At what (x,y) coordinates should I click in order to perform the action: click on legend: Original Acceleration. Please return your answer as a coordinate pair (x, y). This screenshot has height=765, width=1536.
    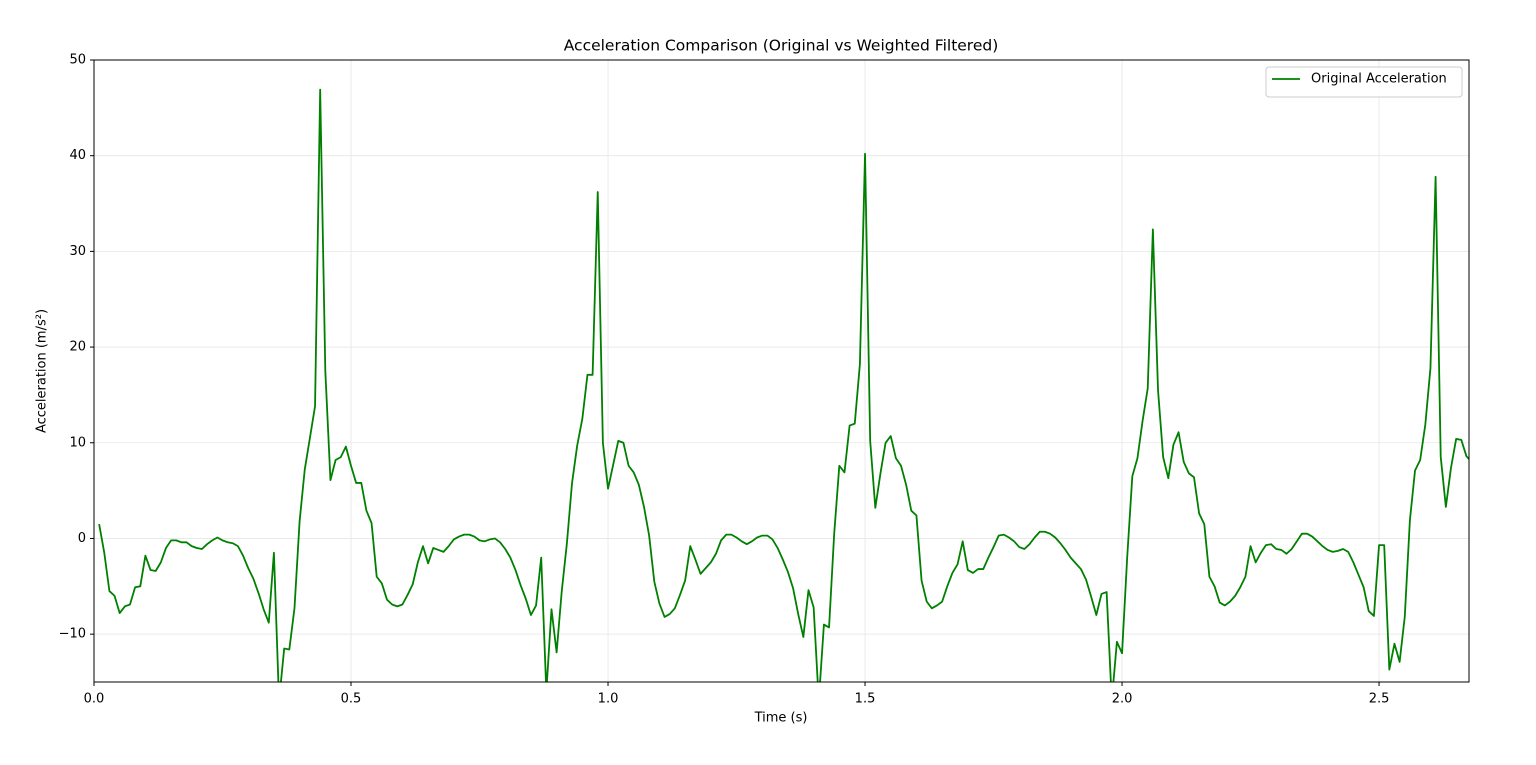
    Looking at the image, I should click on (1364, 82).